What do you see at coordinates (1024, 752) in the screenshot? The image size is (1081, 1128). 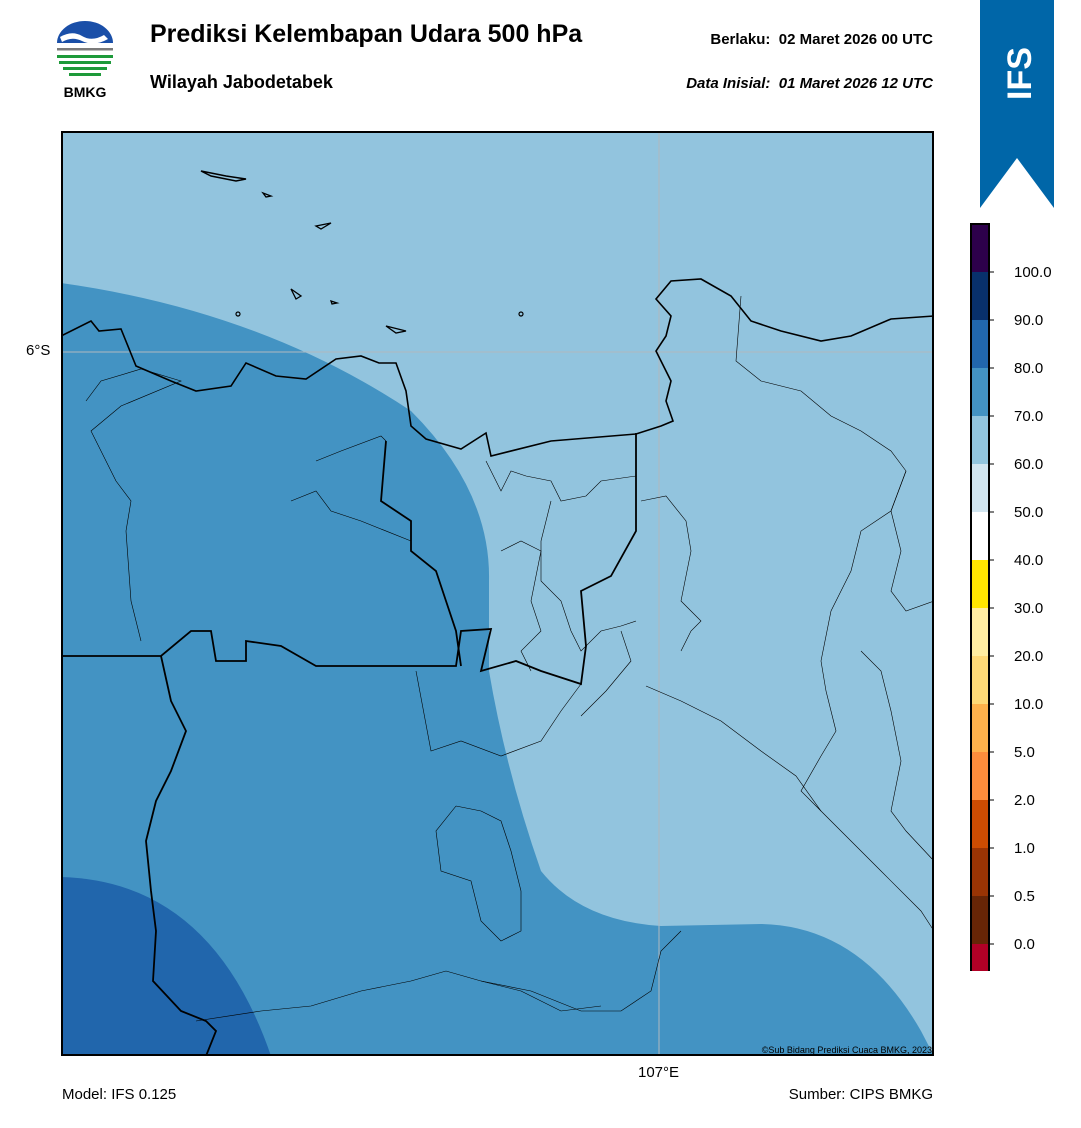 I see `colorbar-tick-label: 5.0` at bounding box center [1024, 752].